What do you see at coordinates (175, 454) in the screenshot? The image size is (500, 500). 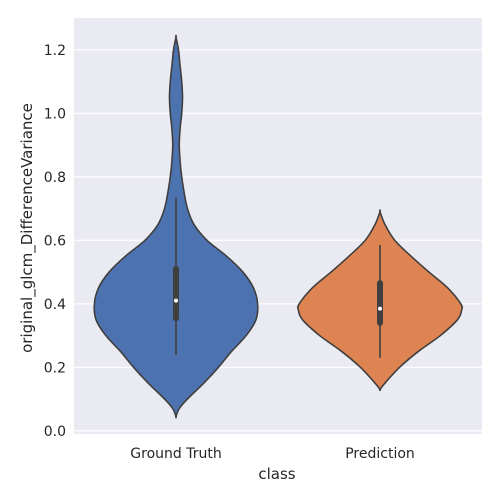 I see `x-tick-label: Ground Truth` at bounding box center [175, 454].